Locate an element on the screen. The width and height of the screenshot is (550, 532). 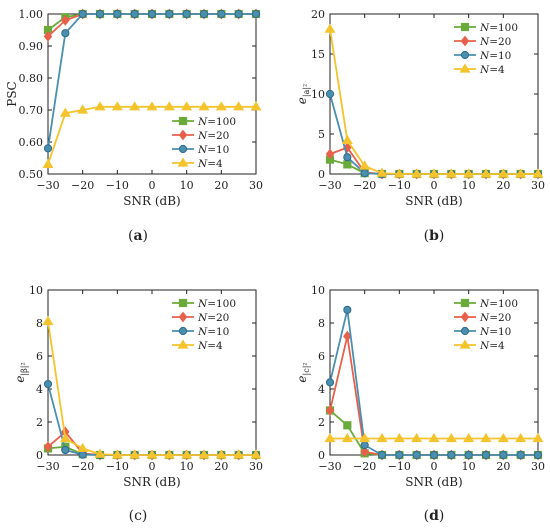
y-axis-label-sub: |c|² is located at coordinates (306, 368).